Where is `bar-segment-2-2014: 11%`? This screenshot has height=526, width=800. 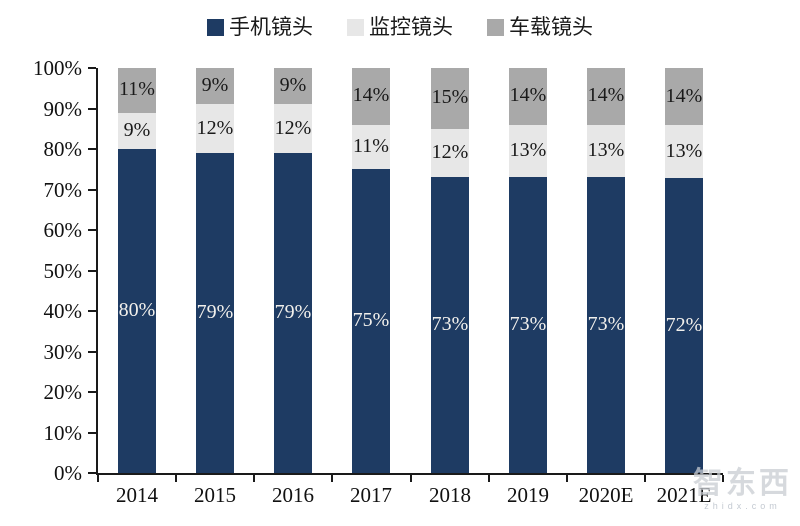 bar-segment-2-2014: 11% is located at coordinates (137, 90).